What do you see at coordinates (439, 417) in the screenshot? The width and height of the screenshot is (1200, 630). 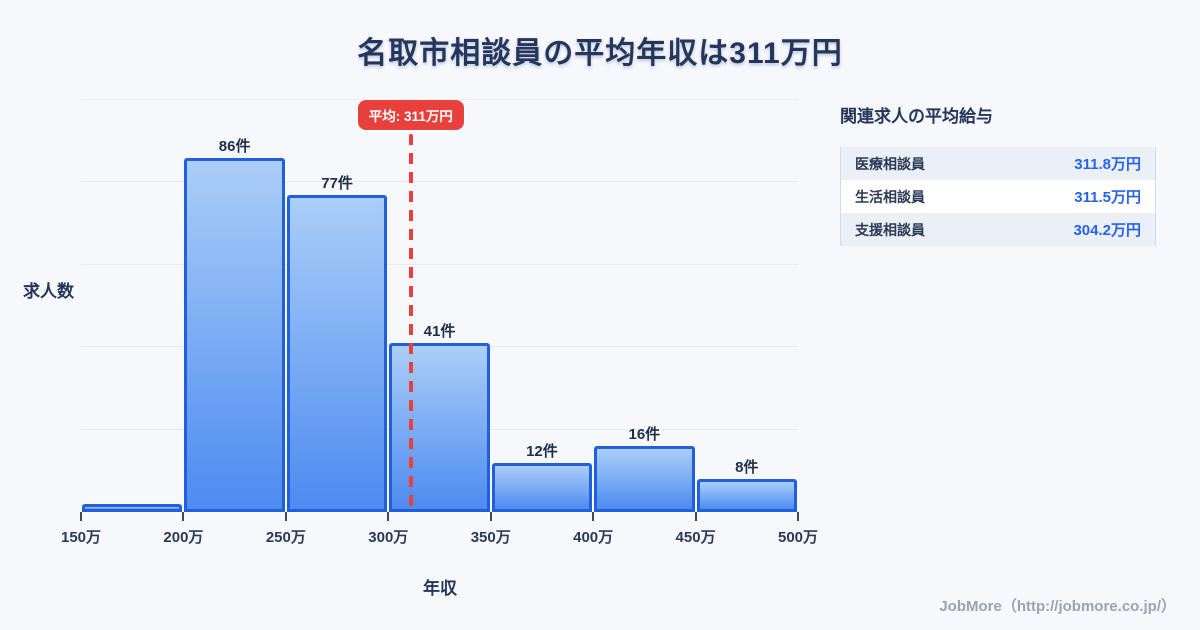 I see `histogram-bar: 41件` at bounding box center [439, 417].